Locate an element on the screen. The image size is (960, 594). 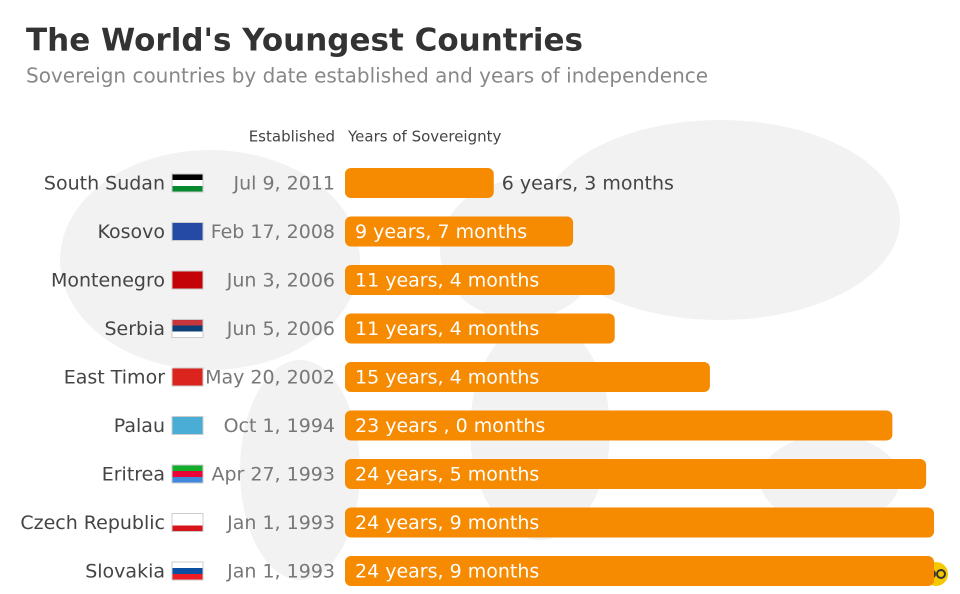
column-header: Established is located at coordinates (292, 137).